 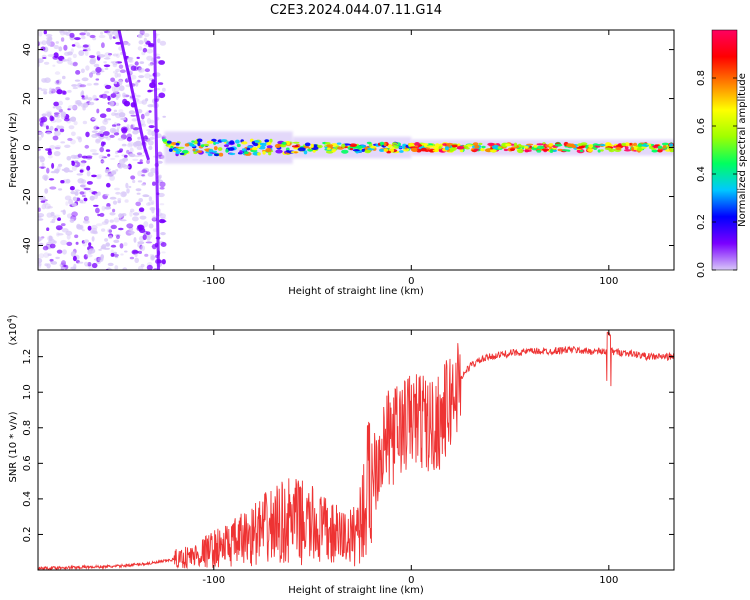 What do you see at coordinates (701, 174) in the screenshot?
I see `colorbar-tick-label: 0.4` at bounding box center [701, 174].